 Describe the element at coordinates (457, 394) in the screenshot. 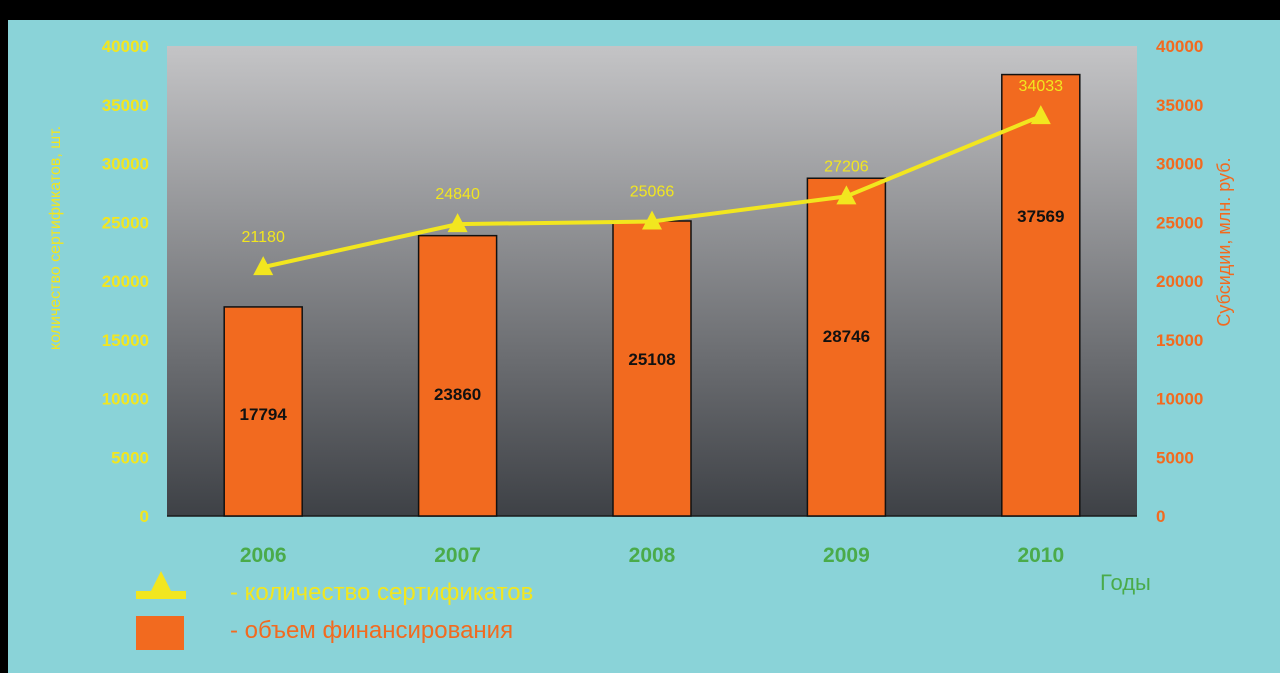

I see `bar-value-label: 23860` at that location.